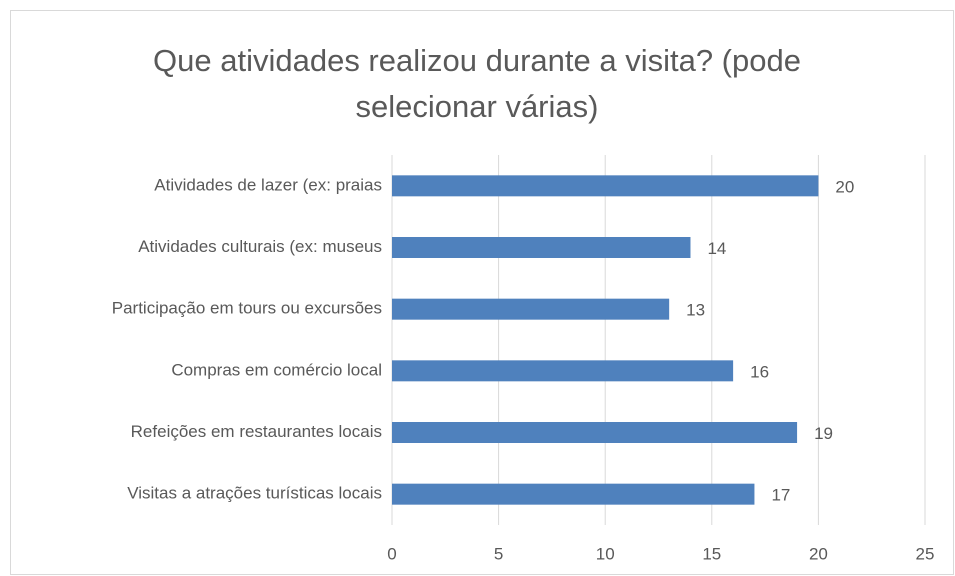  What do you see at coordinates (254, 493) in the screenshot?
I see `y-tick-label: Visitas a atrações turísticas locais` at bounding box center [254, 493].